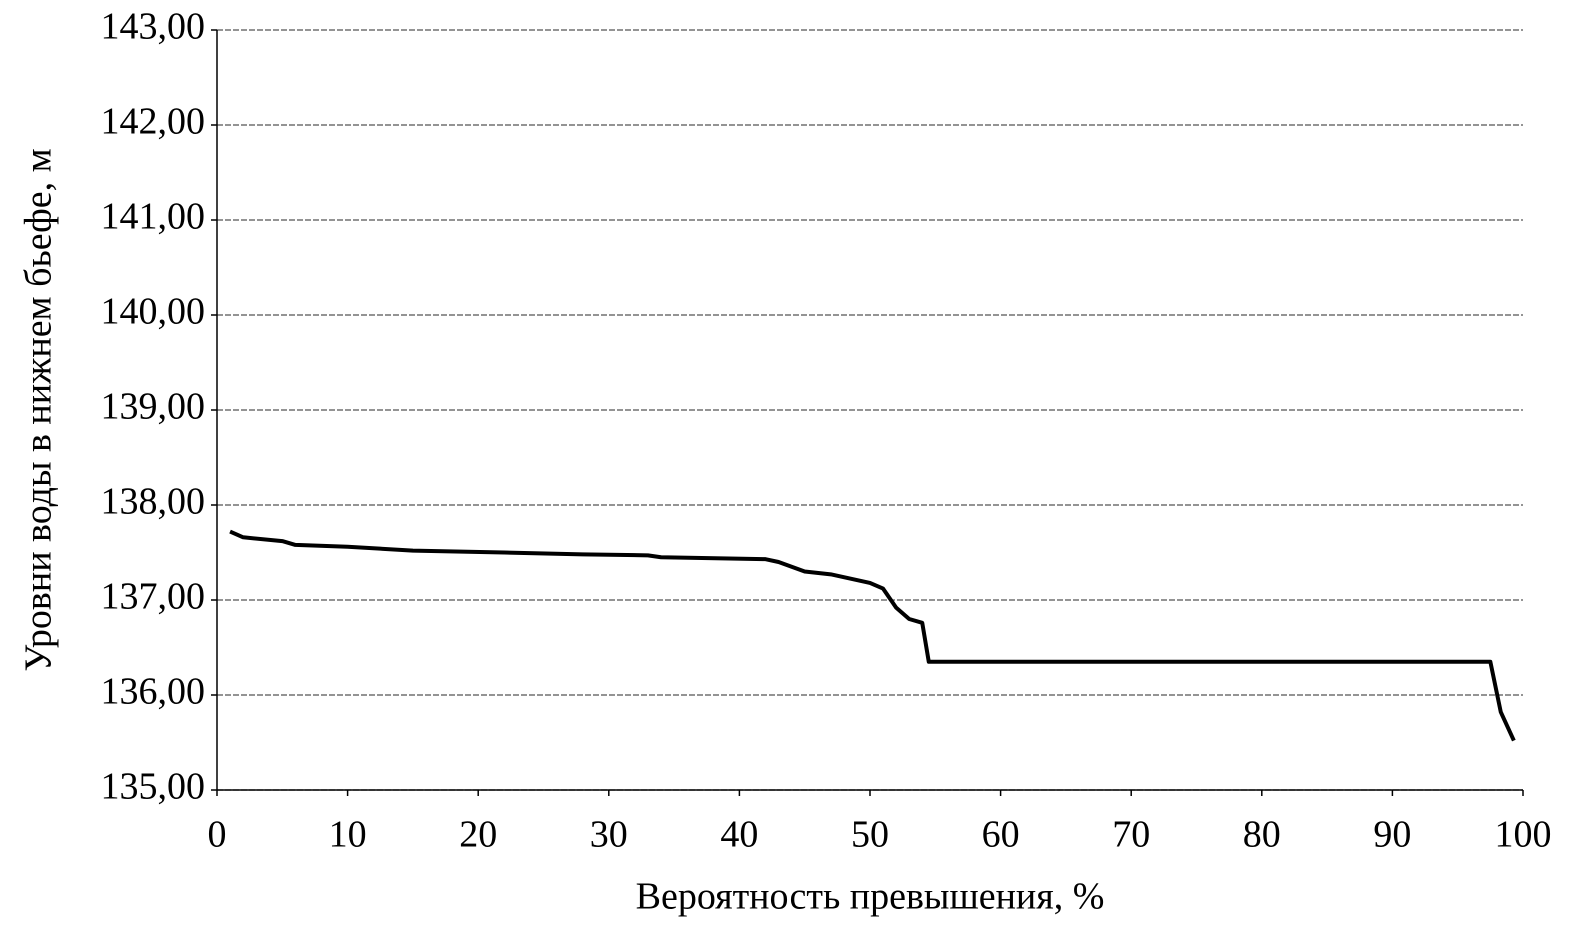 The height and width of the screenshot is (936, 1572). What do you see at coordinates (153, 787) in the screenshot?
I see `y-tick-label: 135,00` at bounding box center [153, 787].